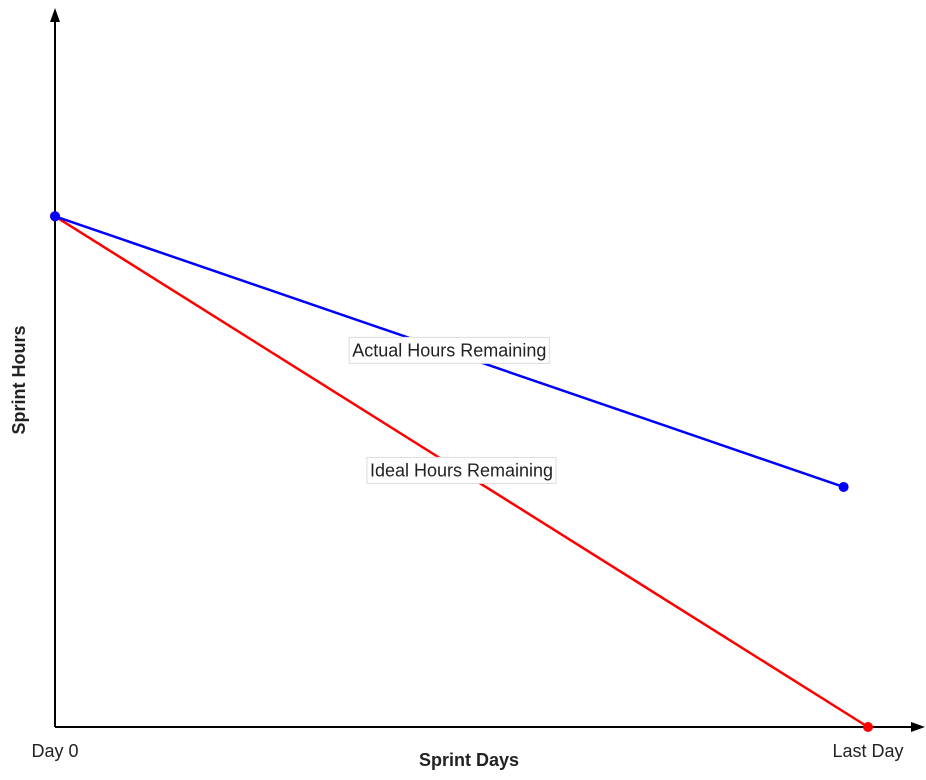 The image size is (926, 780). I want to click on series-label: Ideal Hours Remaining, so click(461, 470).